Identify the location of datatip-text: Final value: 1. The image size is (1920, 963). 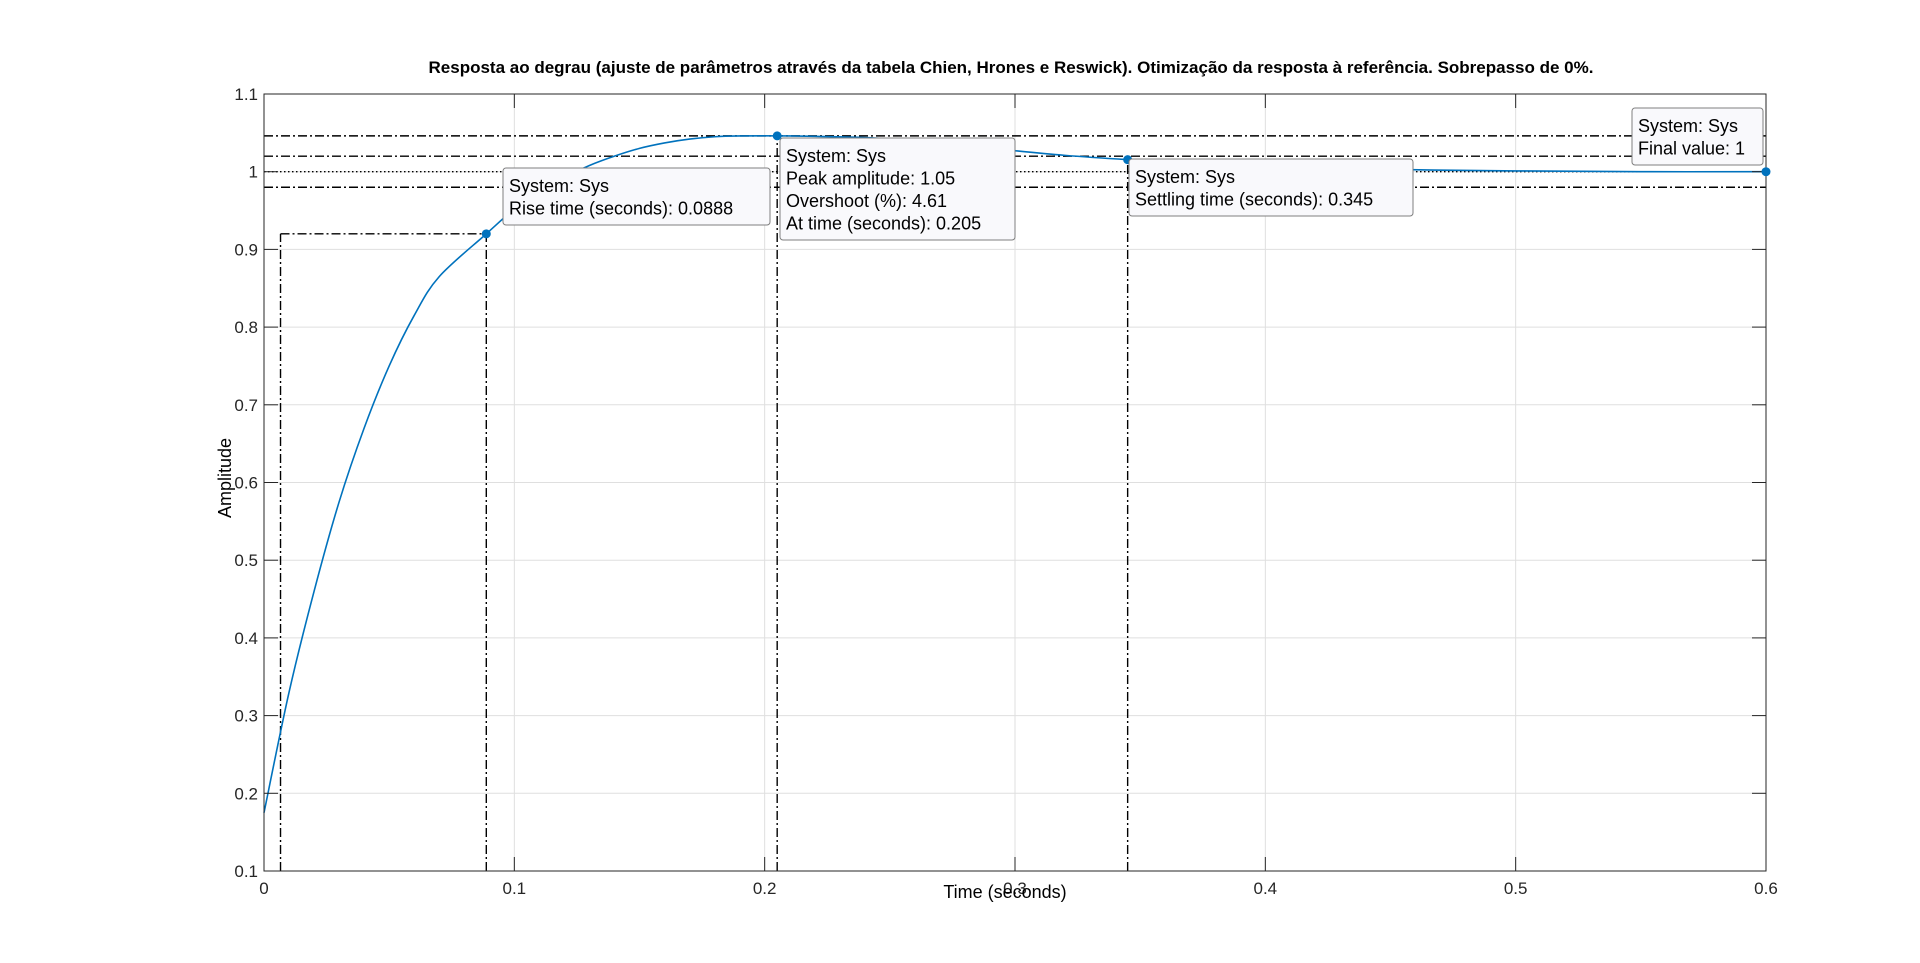
(1691, 149).